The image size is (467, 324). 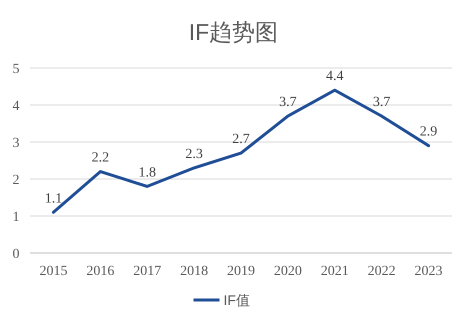 What do you see at coordinates (428, 271) in the screenshot?
I see `x-tick-label: 2023` at bounding box center [428, 271].